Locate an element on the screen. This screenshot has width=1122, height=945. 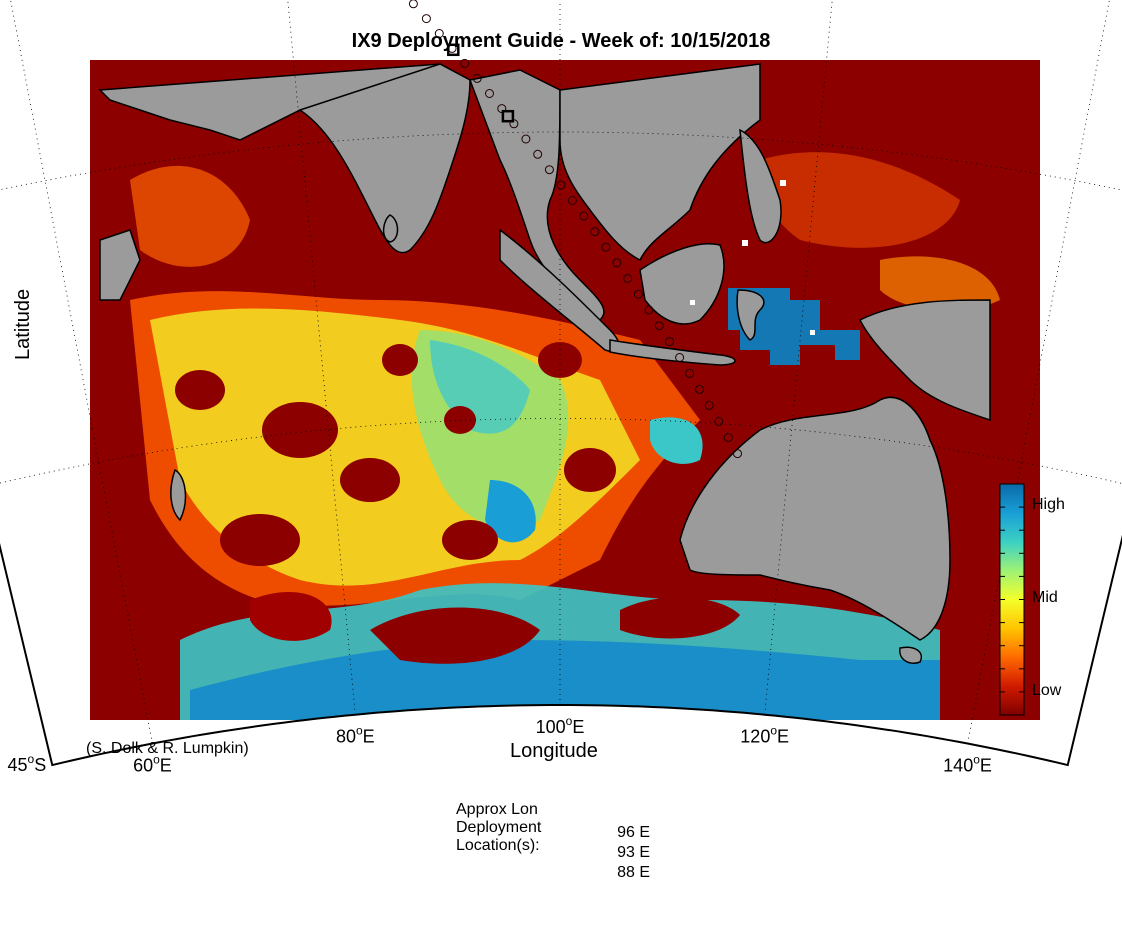
info-heading-line: Deployment is located at coordinates (499, 827).